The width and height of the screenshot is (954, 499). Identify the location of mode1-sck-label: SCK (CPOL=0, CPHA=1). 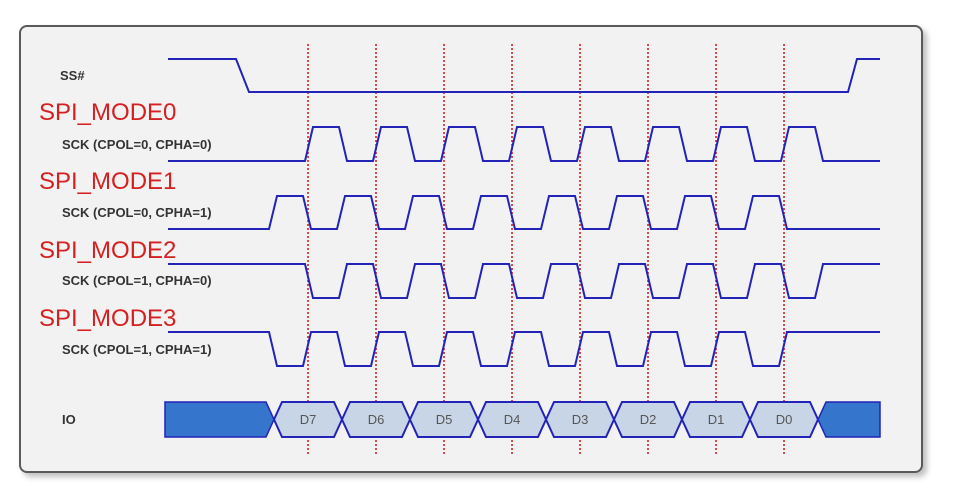
(137, 212).